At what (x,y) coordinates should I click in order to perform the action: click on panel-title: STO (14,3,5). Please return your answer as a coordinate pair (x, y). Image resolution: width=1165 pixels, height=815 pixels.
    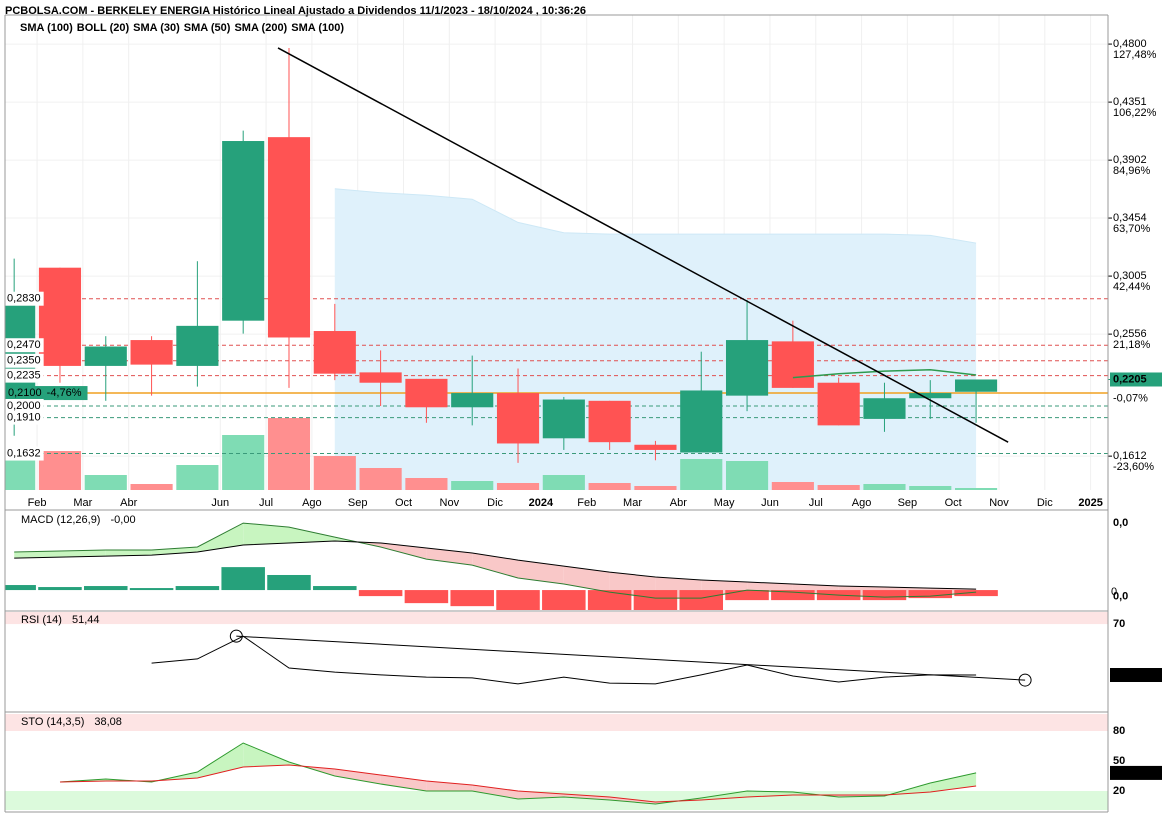
    Looking at the image, I should click on (52, 722).